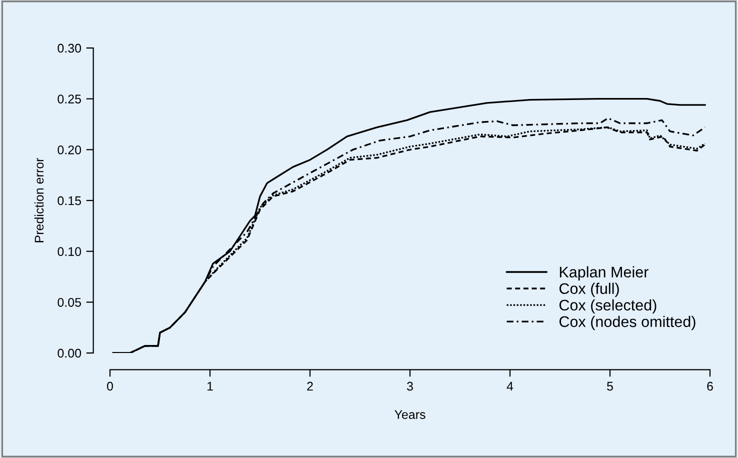  Describe the element at coordinates (610, 386) in the screenshot. I see `x-tick-label: 5` at that location.